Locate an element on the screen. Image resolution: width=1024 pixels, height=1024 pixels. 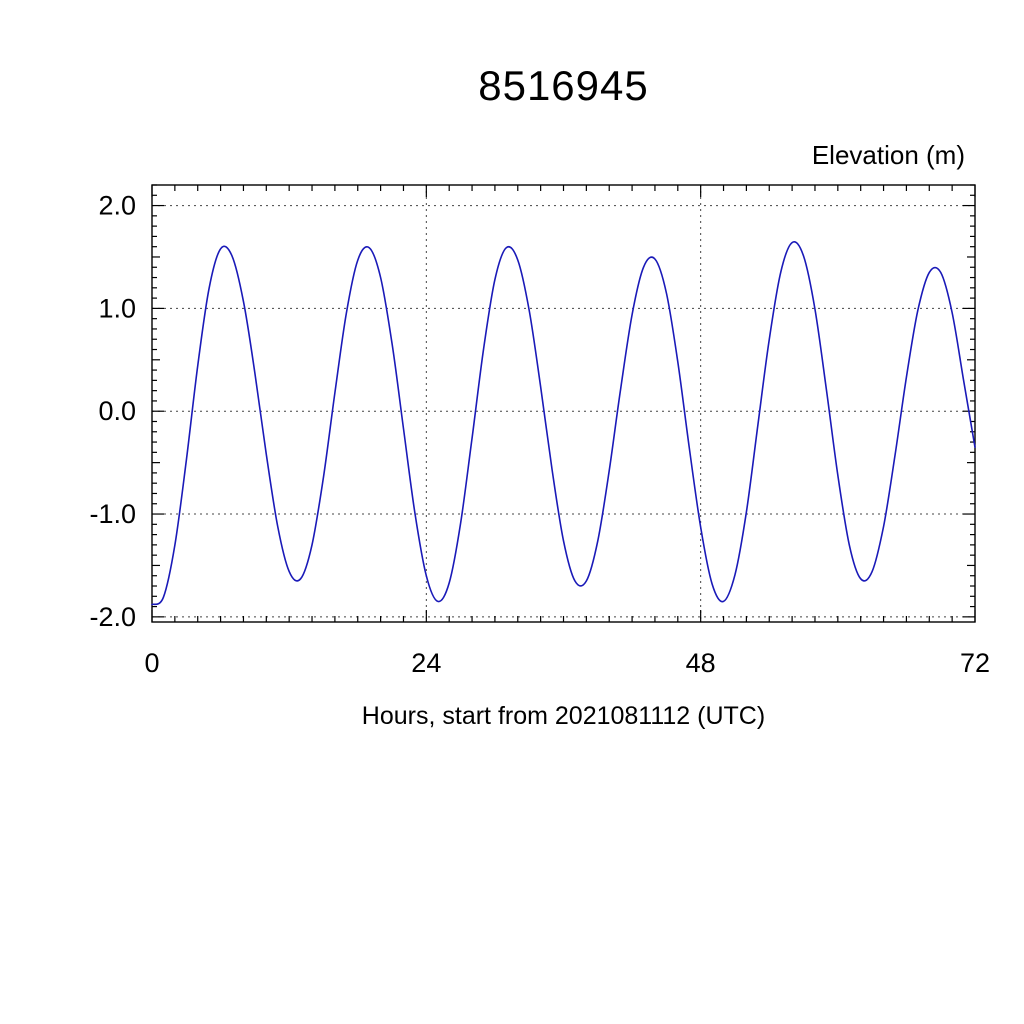
svg-text: -1.0 is located at coordinates (112, 514).